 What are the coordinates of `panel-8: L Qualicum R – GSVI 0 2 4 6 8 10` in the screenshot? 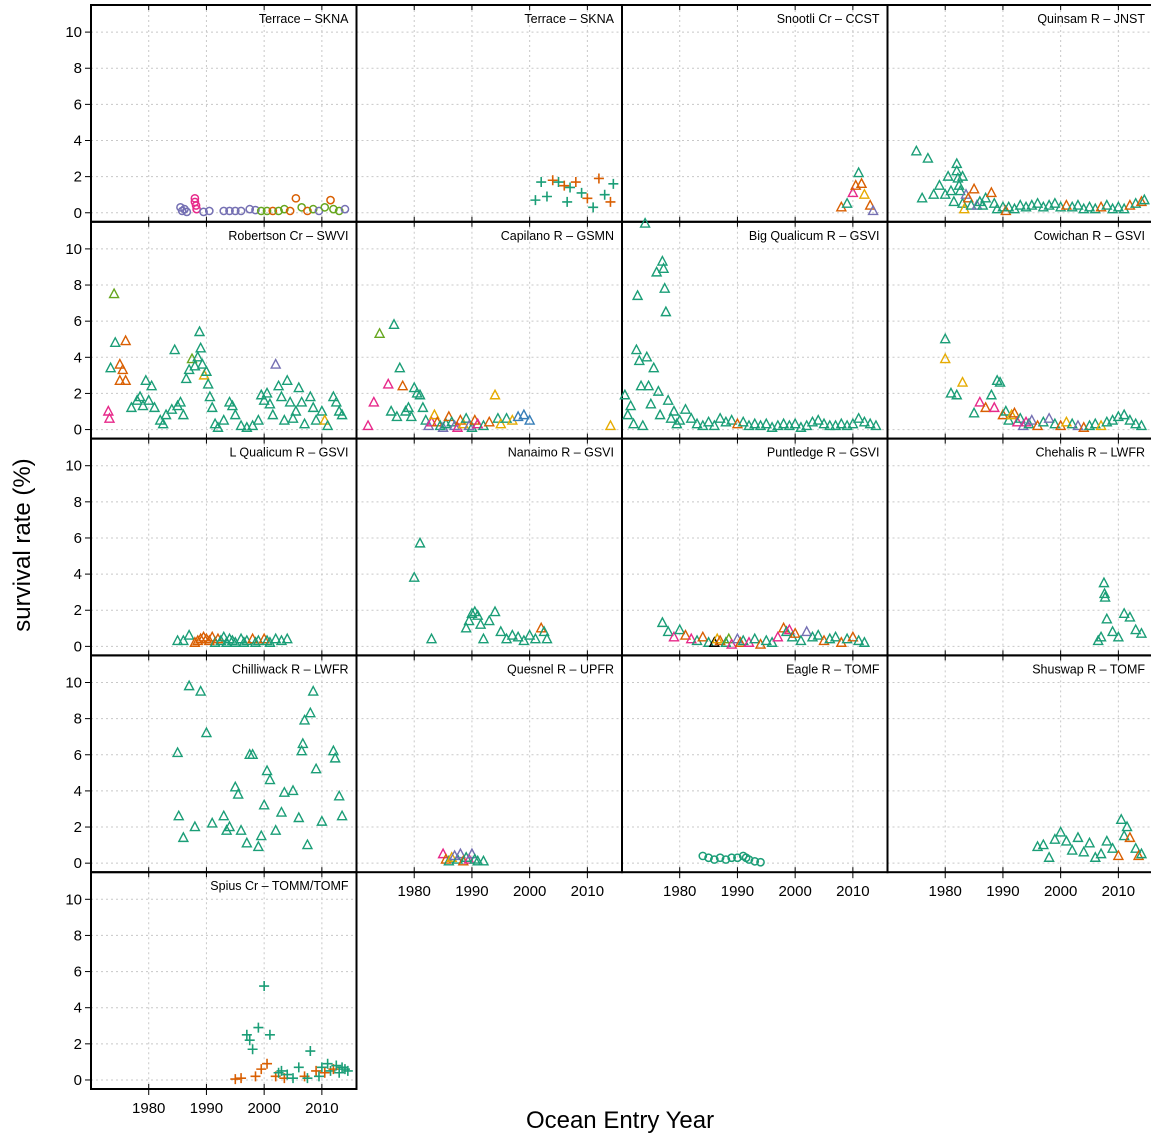 It's located at (211, 547).